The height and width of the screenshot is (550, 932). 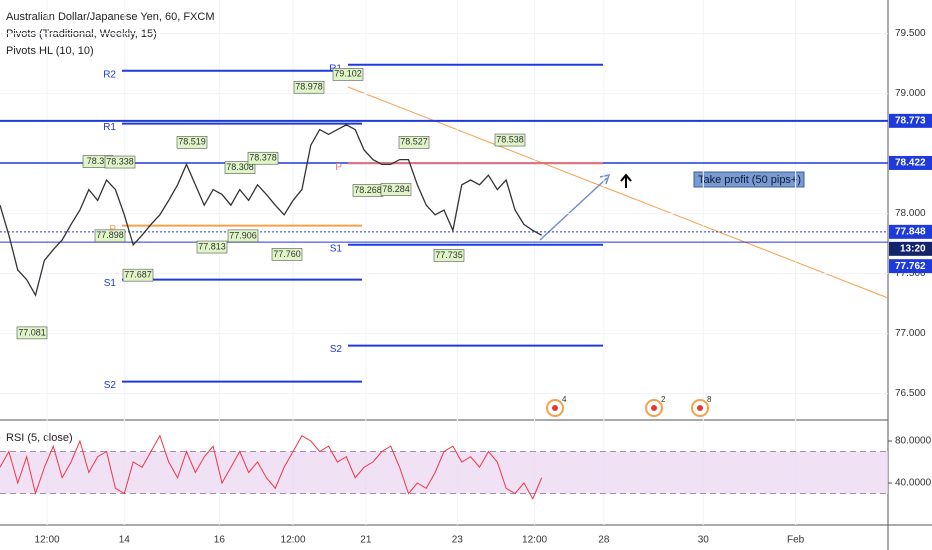 What do you see at coordinates (564, 399) in the screenshot?
I see `event-count: 4` at bounding box center [564, 399].